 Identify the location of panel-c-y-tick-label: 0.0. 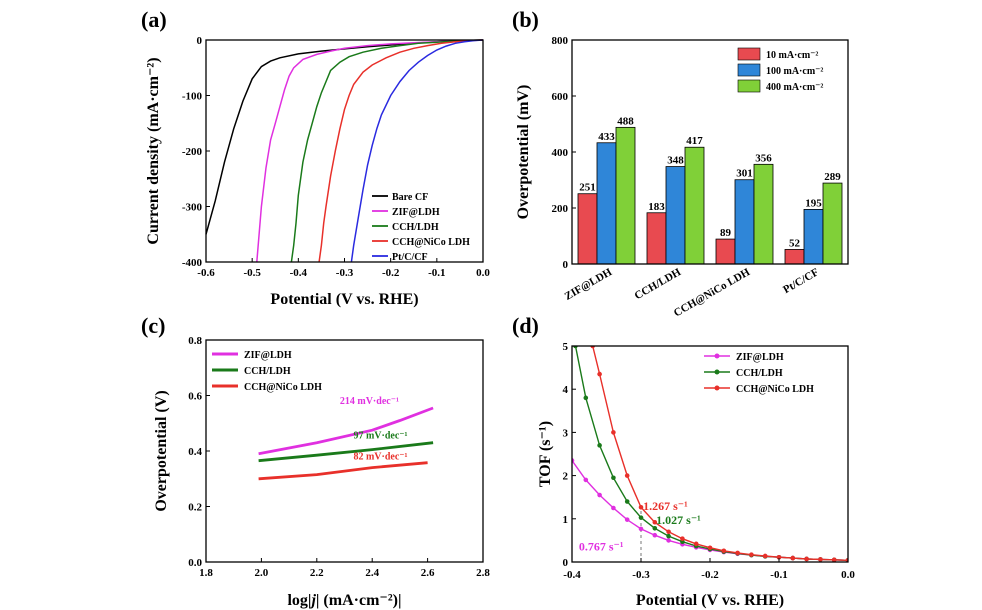
(195, 563).